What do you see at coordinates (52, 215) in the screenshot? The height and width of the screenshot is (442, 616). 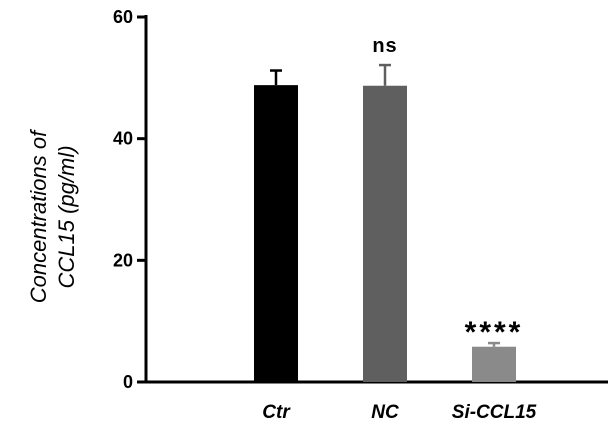 I see `y-axis-label: Concentrations of CCL15 (pg/ml)` at bounding box center [52, 215].